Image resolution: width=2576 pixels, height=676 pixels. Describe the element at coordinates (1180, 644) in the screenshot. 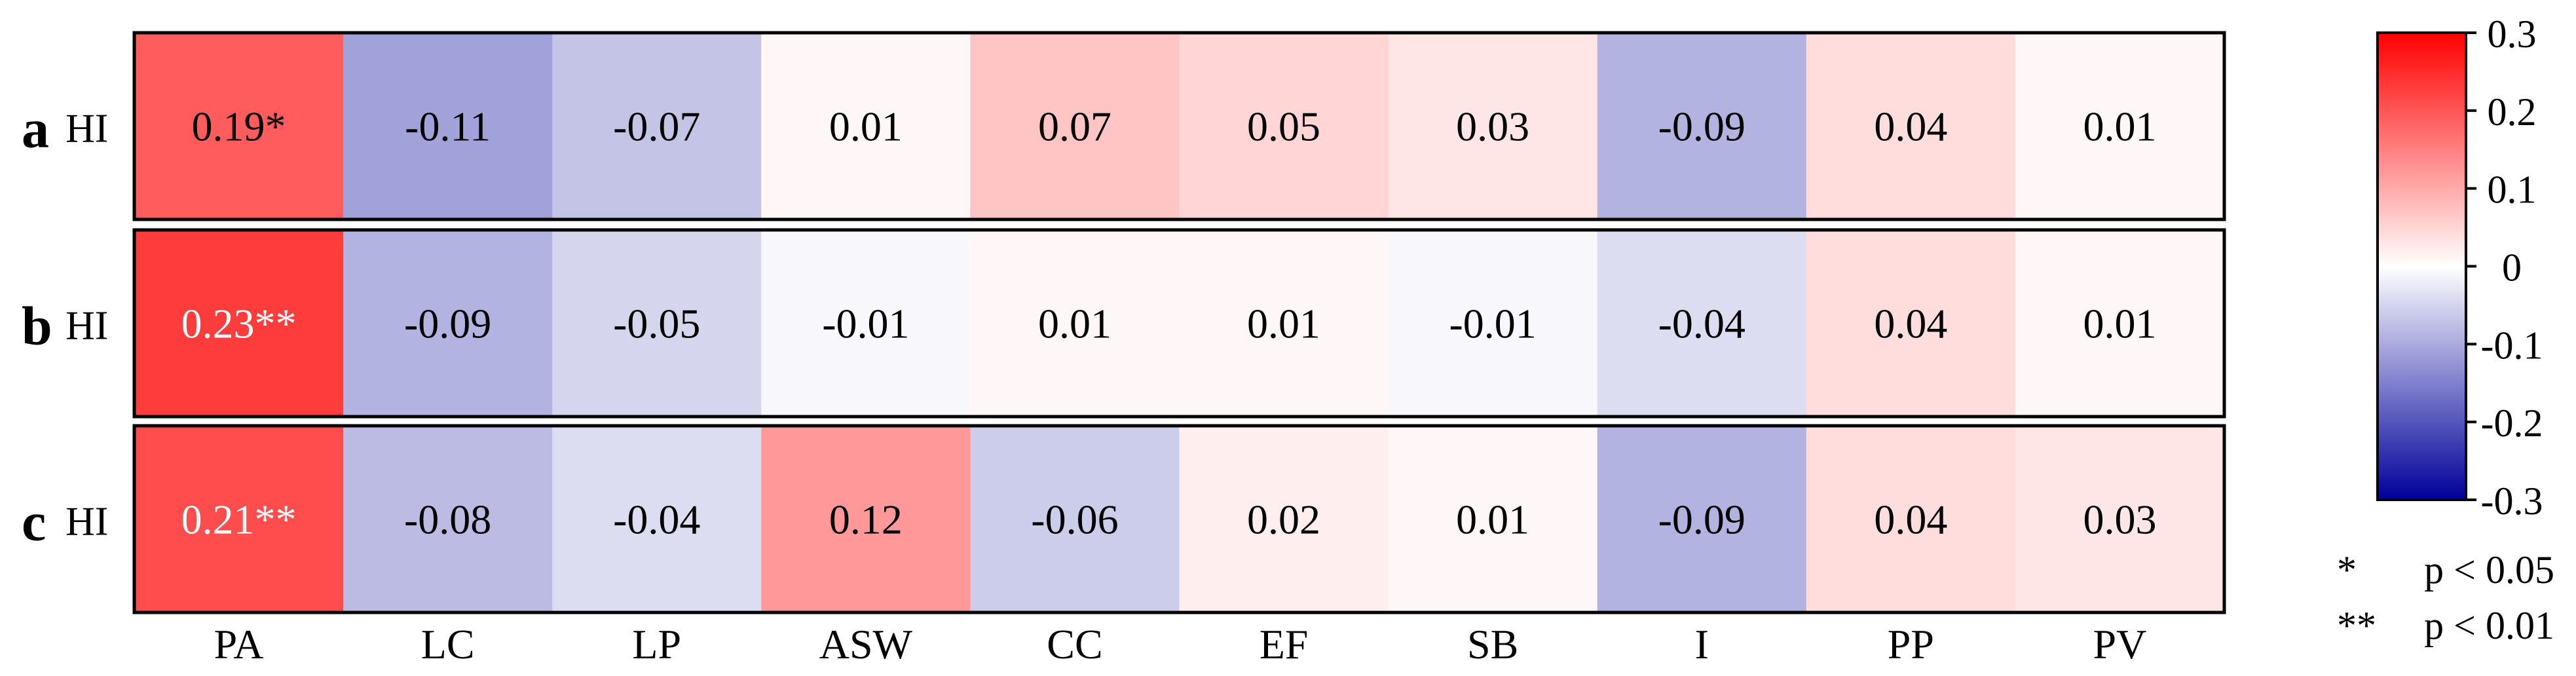

I see `x-axis-labels: PA LC LP ASW CC EF SB I PP PV` at that location.